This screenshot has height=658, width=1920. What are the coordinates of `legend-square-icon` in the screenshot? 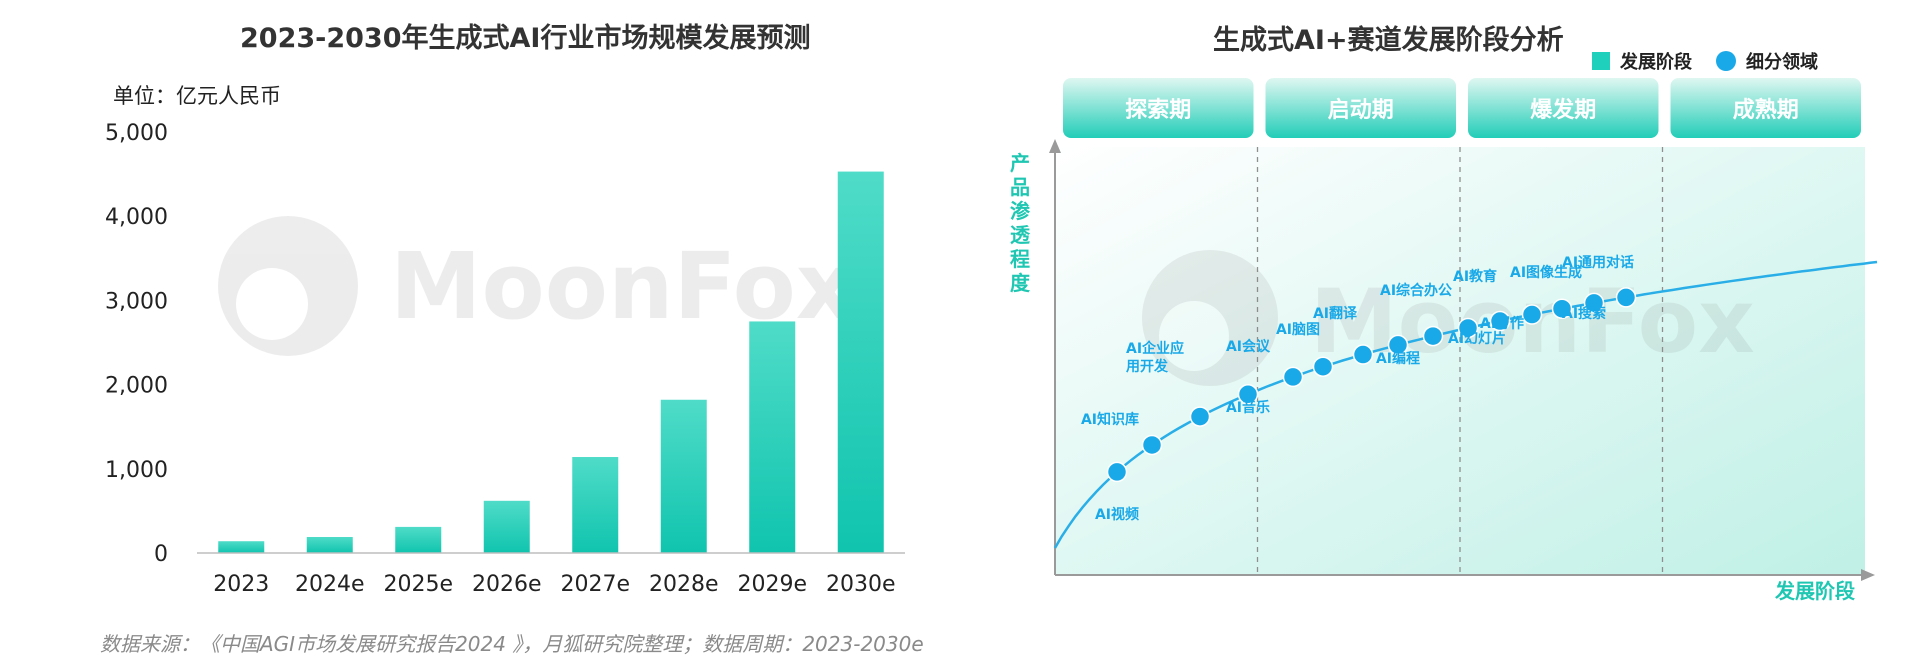 It's located at (1601, 61).